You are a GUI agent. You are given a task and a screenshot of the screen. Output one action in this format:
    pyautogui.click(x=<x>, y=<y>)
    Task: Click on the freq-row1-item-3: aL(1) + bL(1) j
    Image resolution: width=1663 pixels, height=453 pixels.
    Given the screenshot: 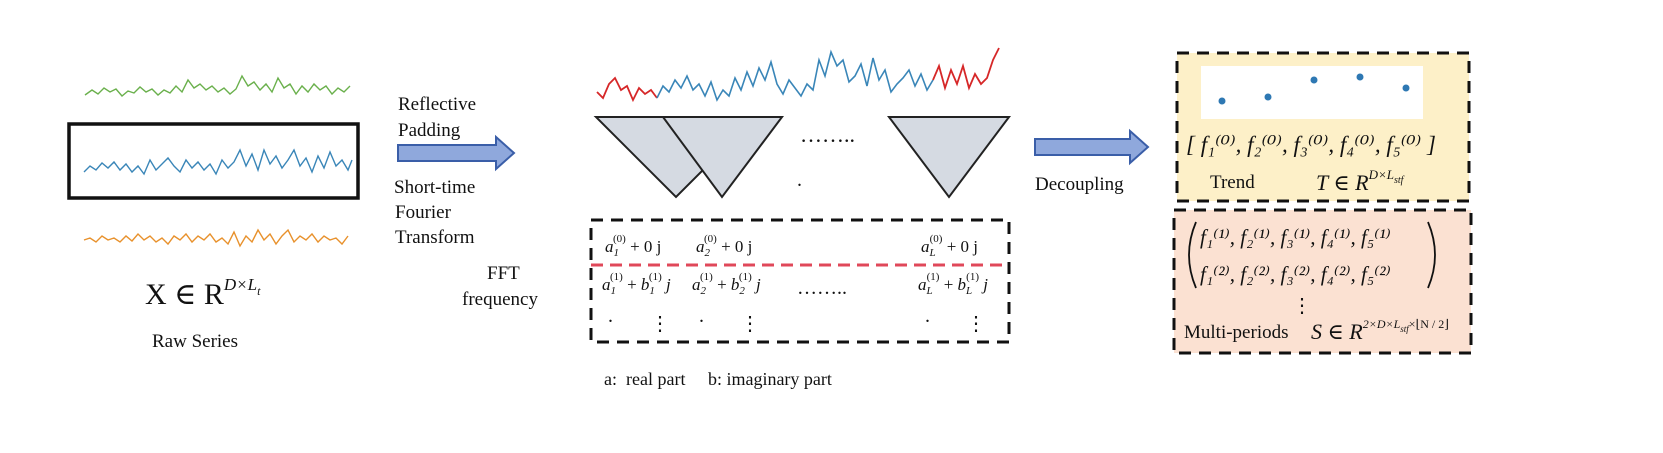 What is the action you would take?
    pyautogui.click(x=953, y=284)
    